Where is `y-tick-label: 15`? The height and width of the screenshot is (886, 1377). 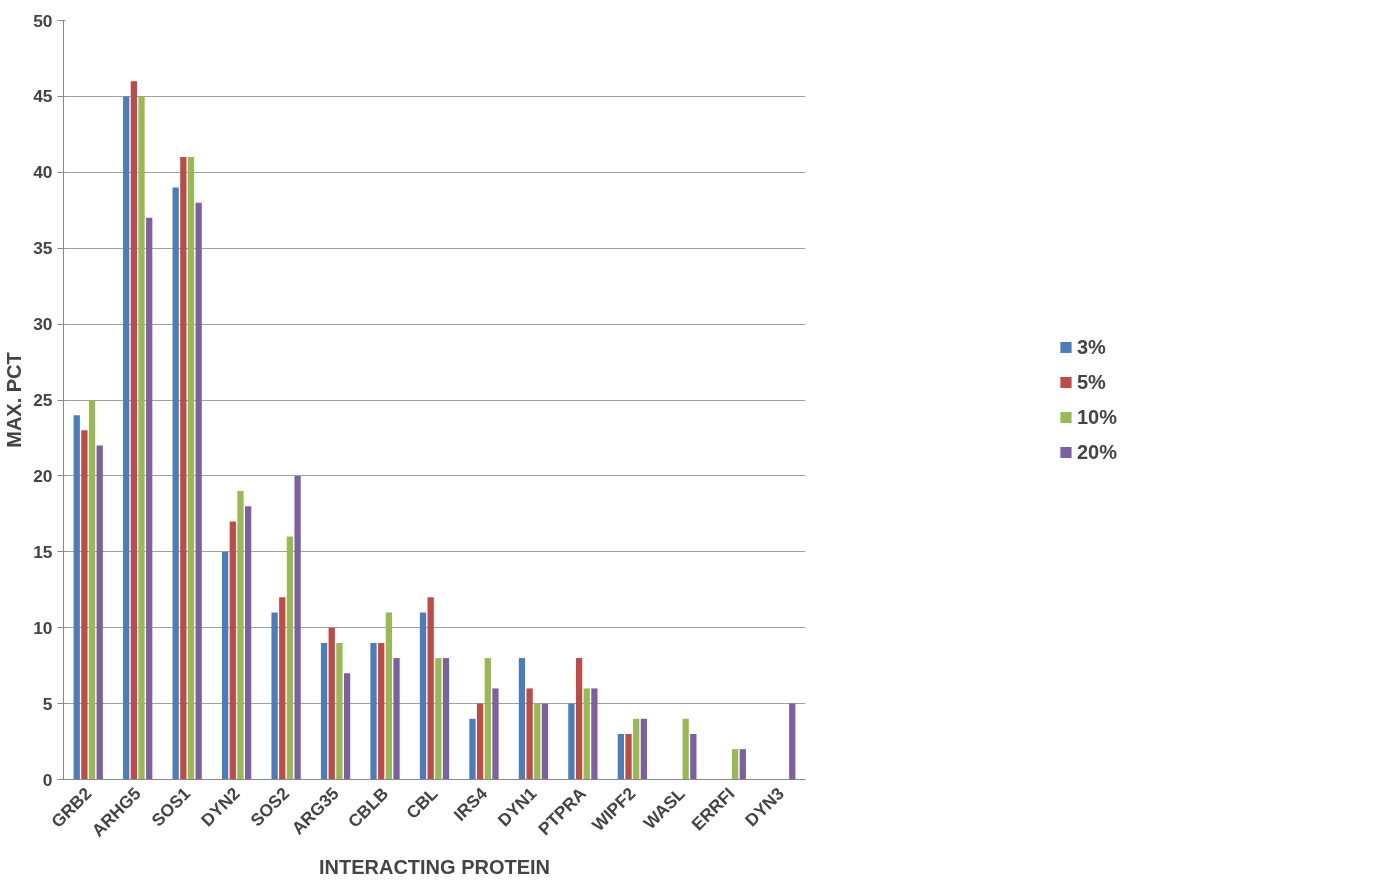 y-tick-label: 15 is located at coordinates (43, 551).